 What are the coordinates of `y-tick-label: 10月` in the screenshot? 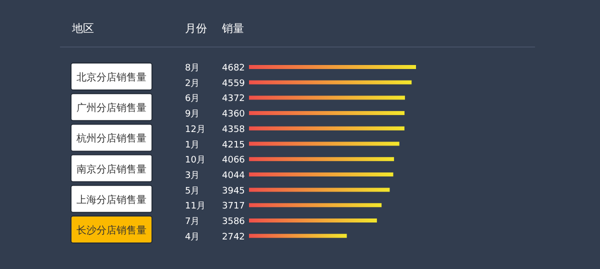 It's located at (195, 161).